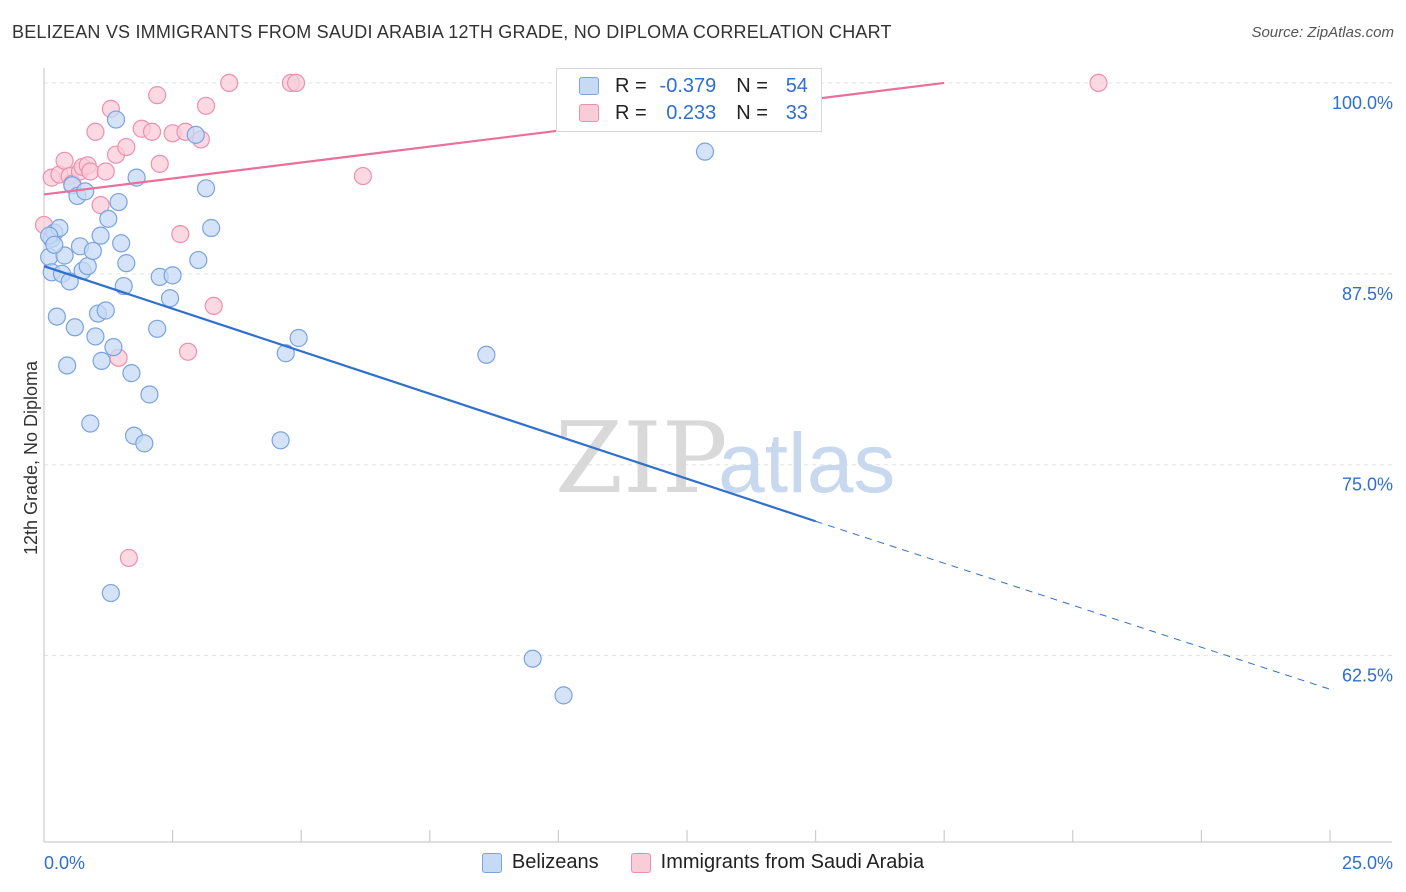 This screenshot has height=892, width=1406. I want to click on y-tick-label: 75.0%, so click(1367, 485).